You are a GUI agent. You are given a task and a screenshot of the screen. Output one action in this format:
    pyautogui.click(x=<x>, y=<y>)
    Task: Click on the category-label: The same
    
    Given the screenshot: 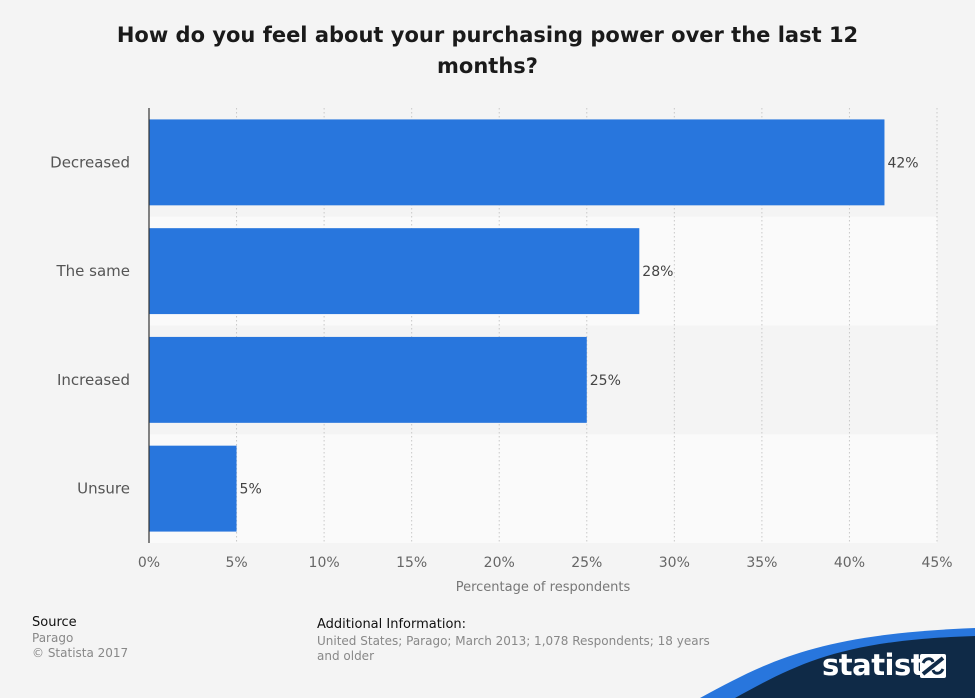 What is the action you would take?
    pyautogui.click(x=92, y=271)
    